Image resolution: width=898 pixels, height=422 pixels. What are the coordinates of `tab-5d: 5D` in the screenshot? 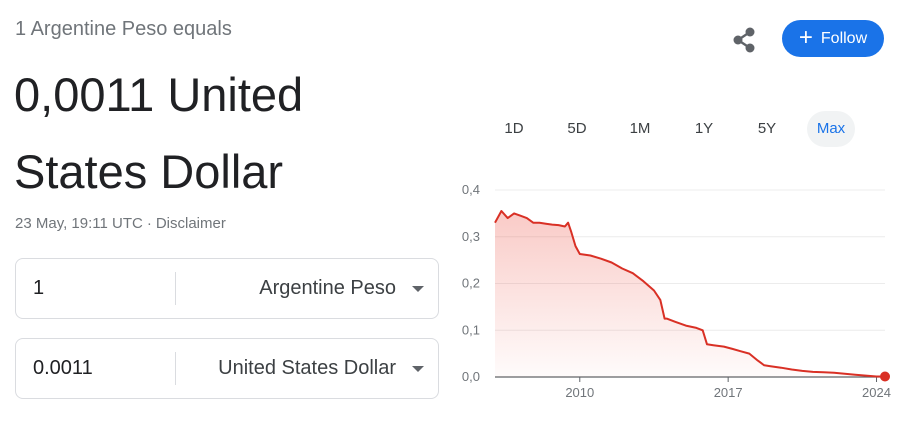 It's located at (577, 128).